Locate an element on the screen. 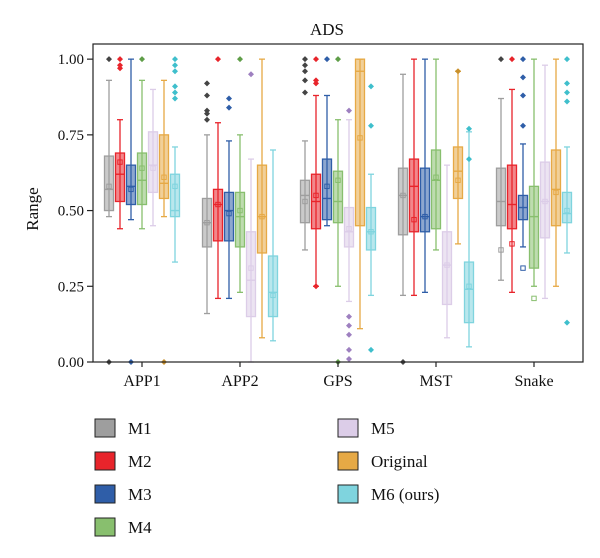  y-tick-label: 1.00 is located at coordinates (71, 60).